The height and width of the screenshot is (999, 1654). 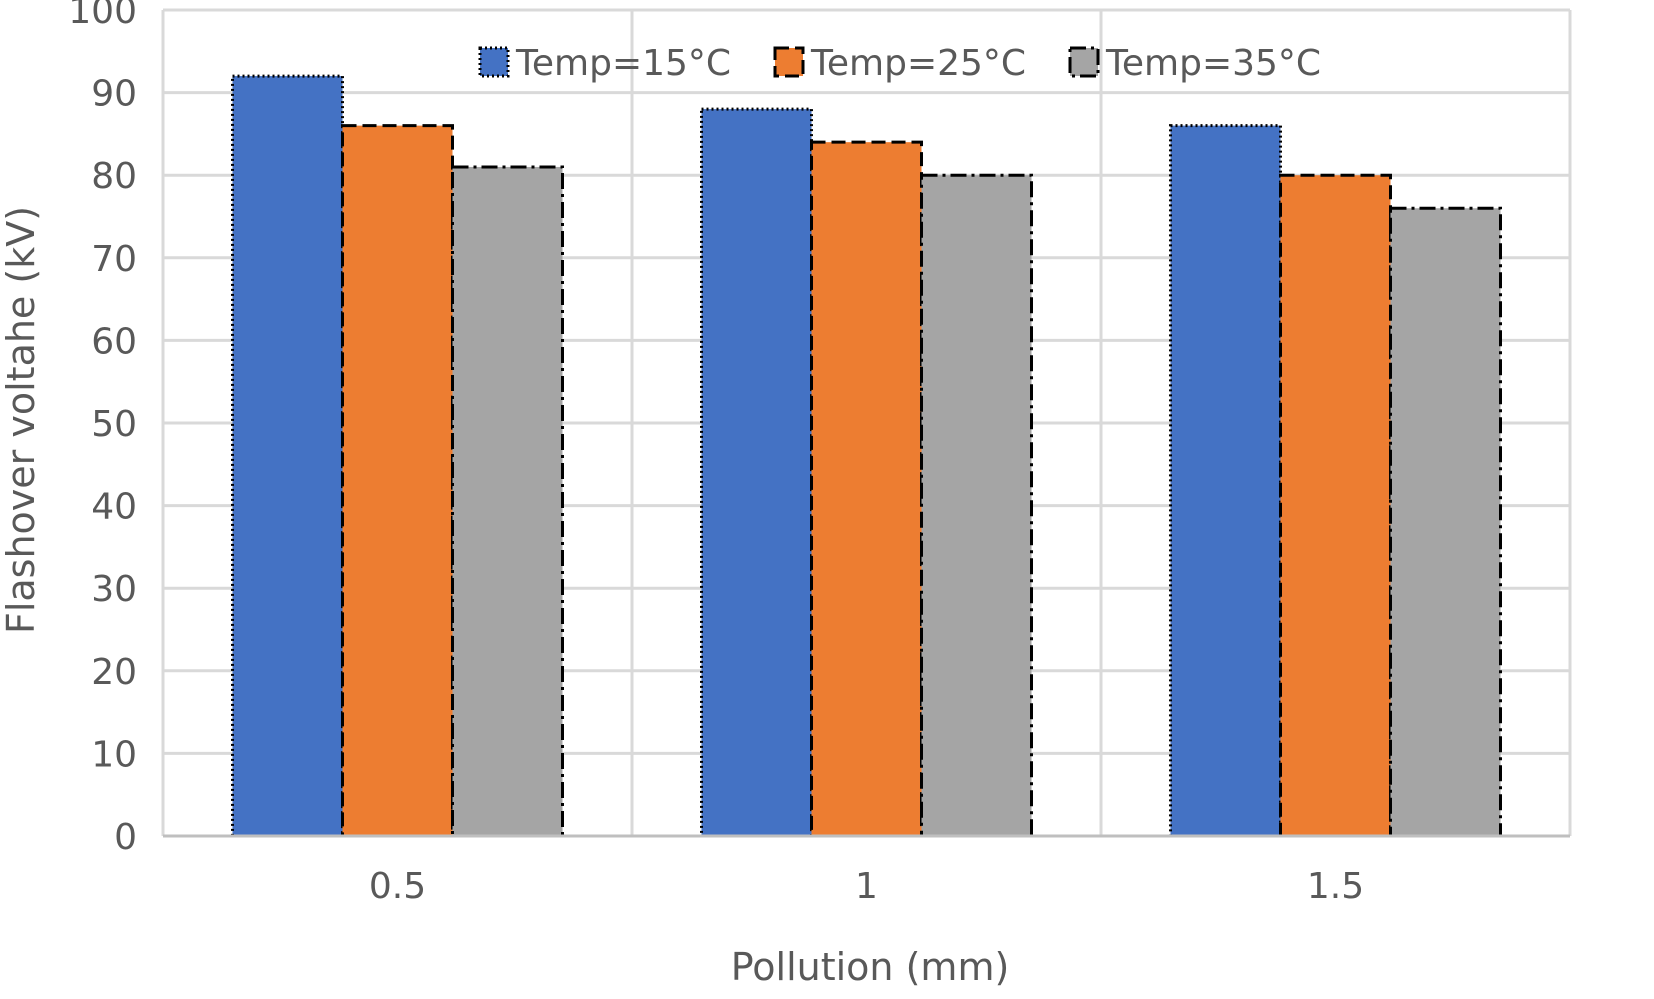 I want to click on y-tick-label: 100, so click(x=102, y=16).